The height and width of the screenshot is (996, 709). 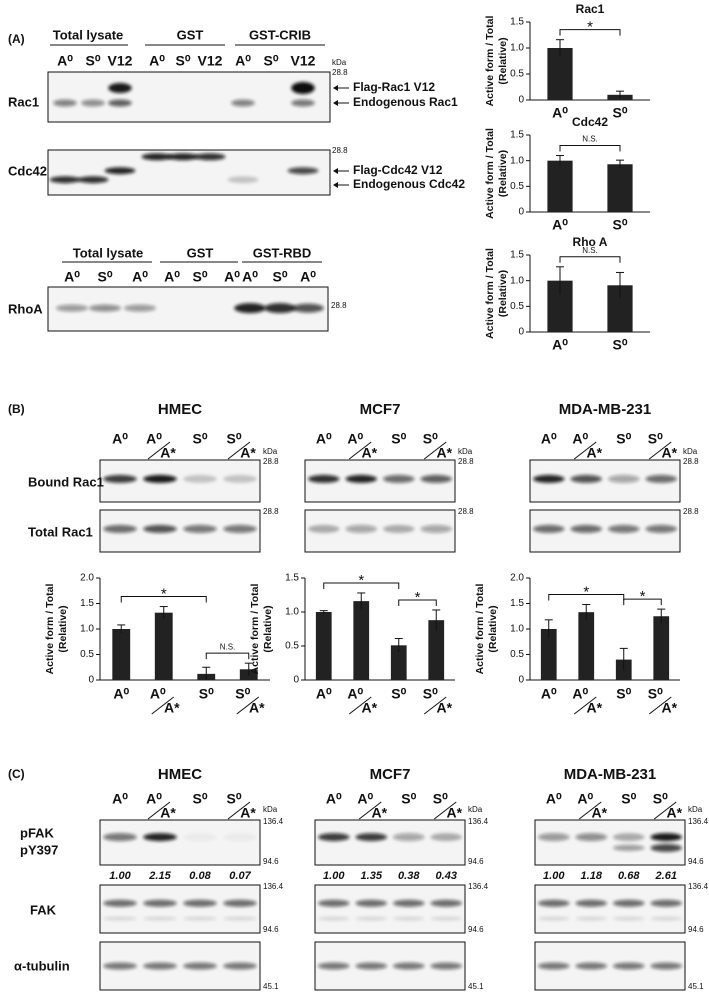 I want to click on row-label: RhoA, so click(x=25, y=308).